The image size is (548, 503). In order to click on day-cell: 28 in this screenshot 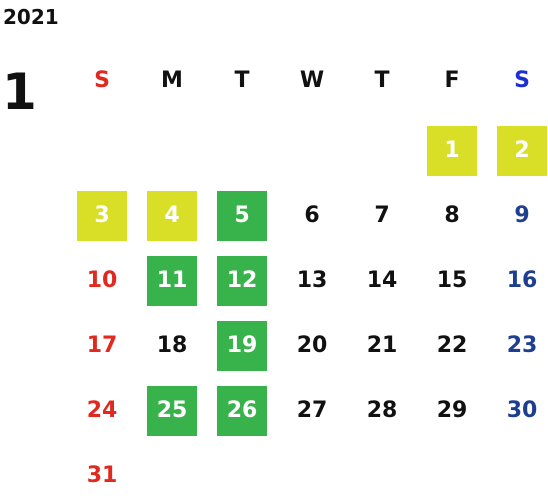, I will do `click(382, 410)`.